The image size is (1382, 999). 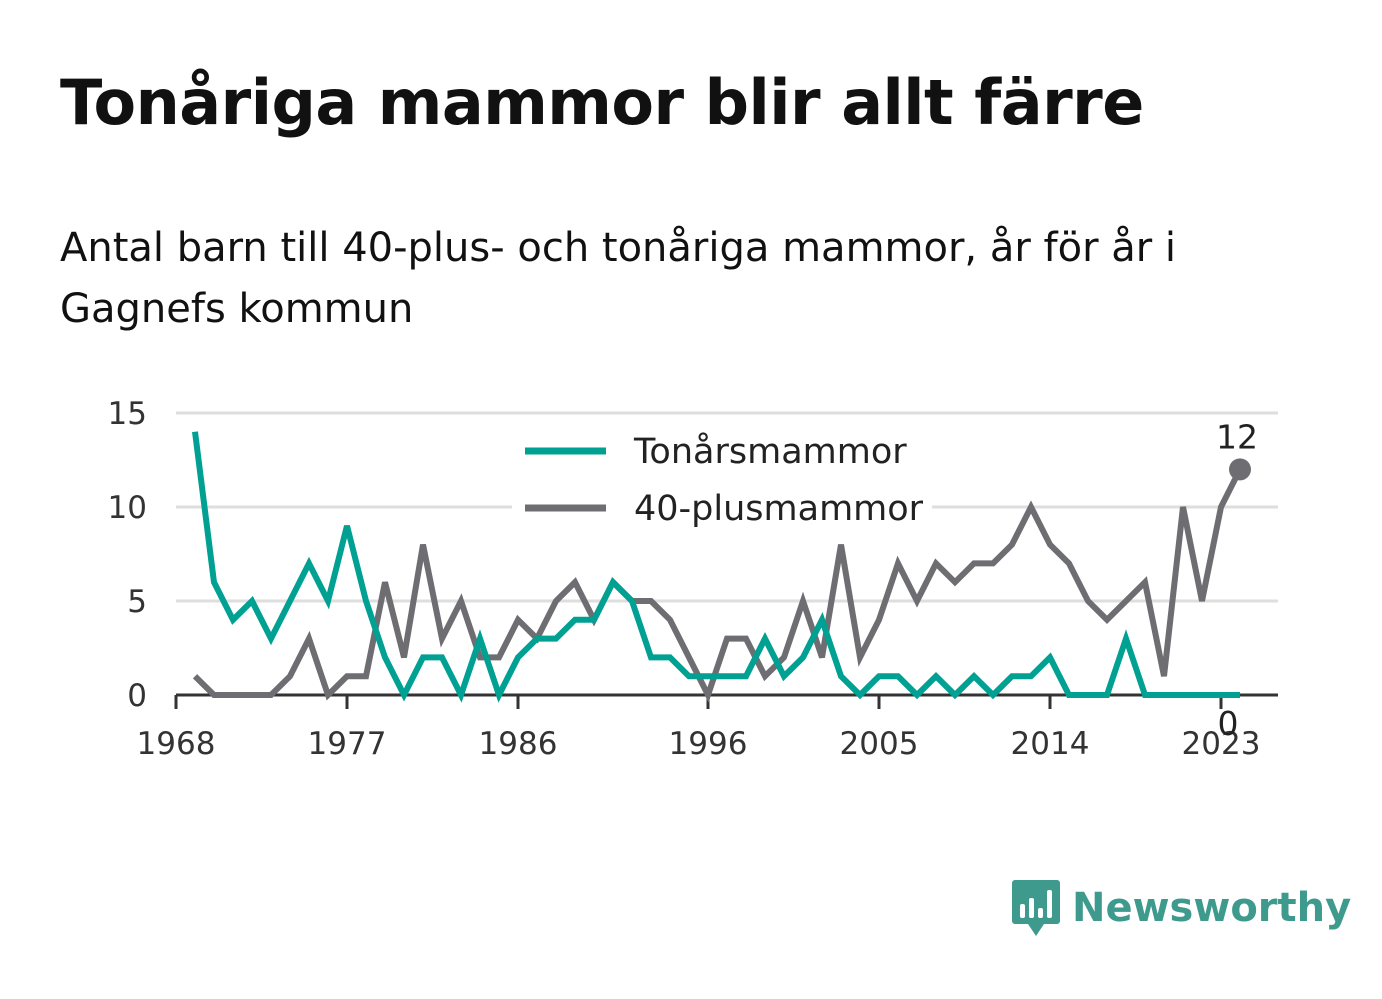 What do you see at coordinates (176, 744) in the screenshot?
I see `x-tick-label: 1968` at bounding box center [176, 744].